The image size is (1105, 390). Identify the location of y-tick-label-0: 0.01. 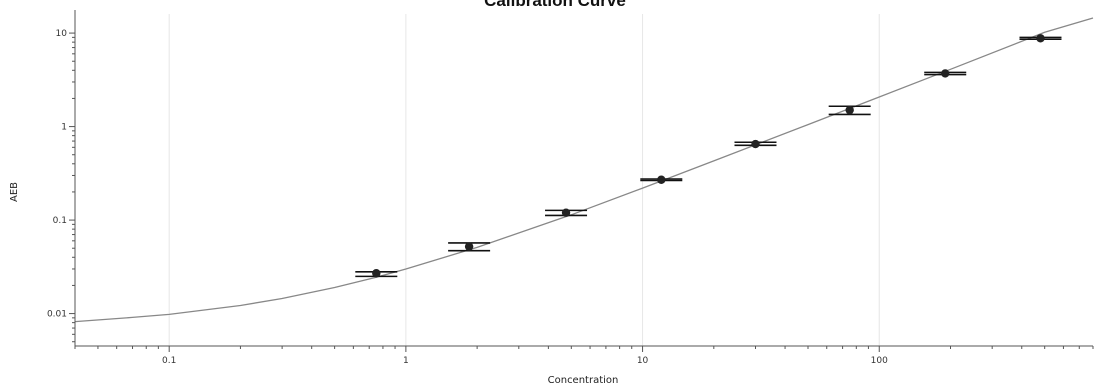
(57, 315).